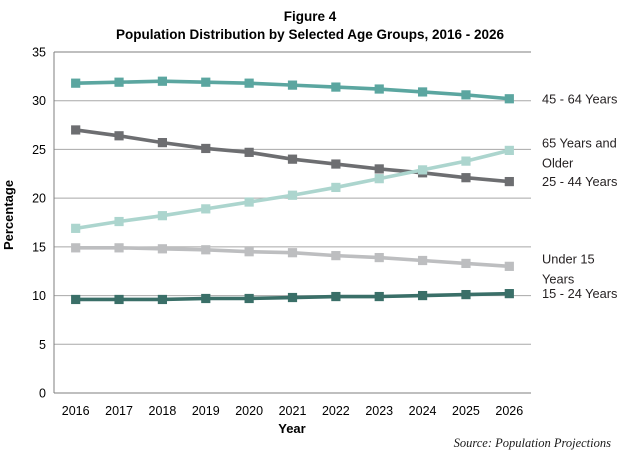  I want to click on series-label-65-years-and-older: 65 Years and, so click(579, 142).